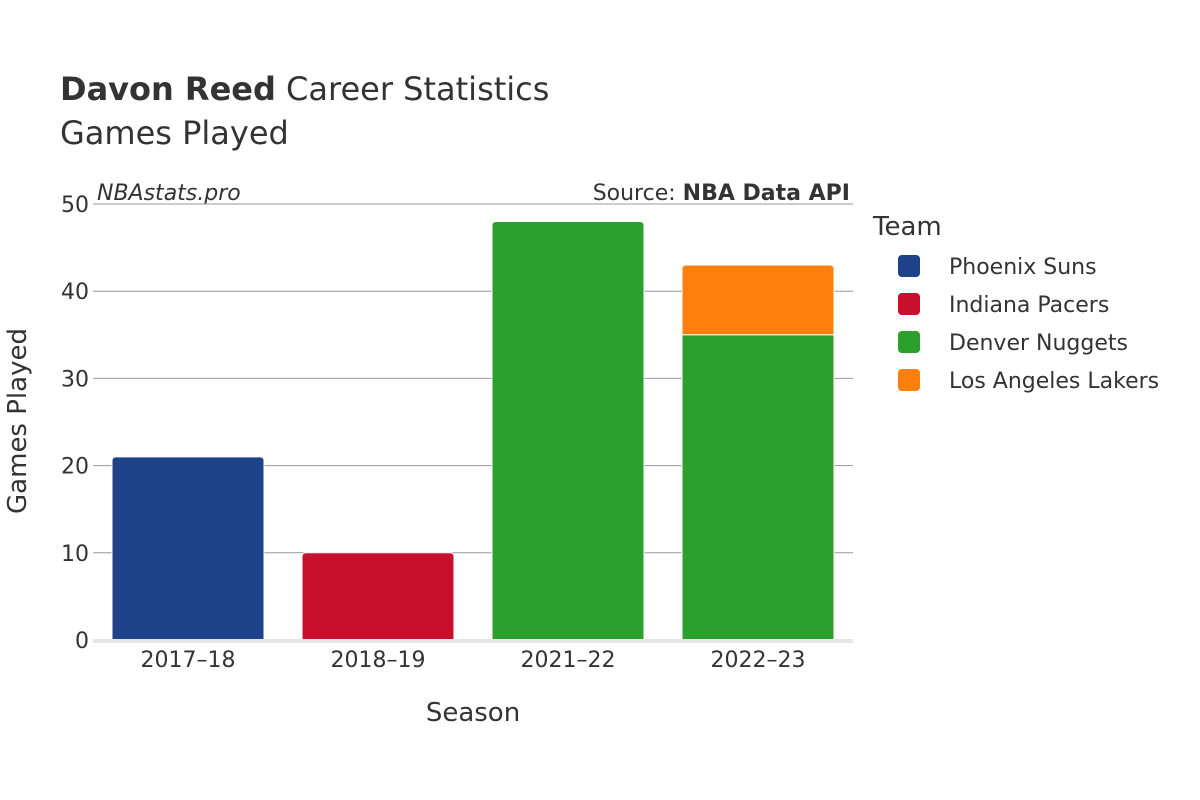 This screenshot has height=800, width=1200. What do you see at coordinates (909, 266) in the screenshot?
I see `legend-swatch-phoenix-suns` at bounding box center [909, 266].